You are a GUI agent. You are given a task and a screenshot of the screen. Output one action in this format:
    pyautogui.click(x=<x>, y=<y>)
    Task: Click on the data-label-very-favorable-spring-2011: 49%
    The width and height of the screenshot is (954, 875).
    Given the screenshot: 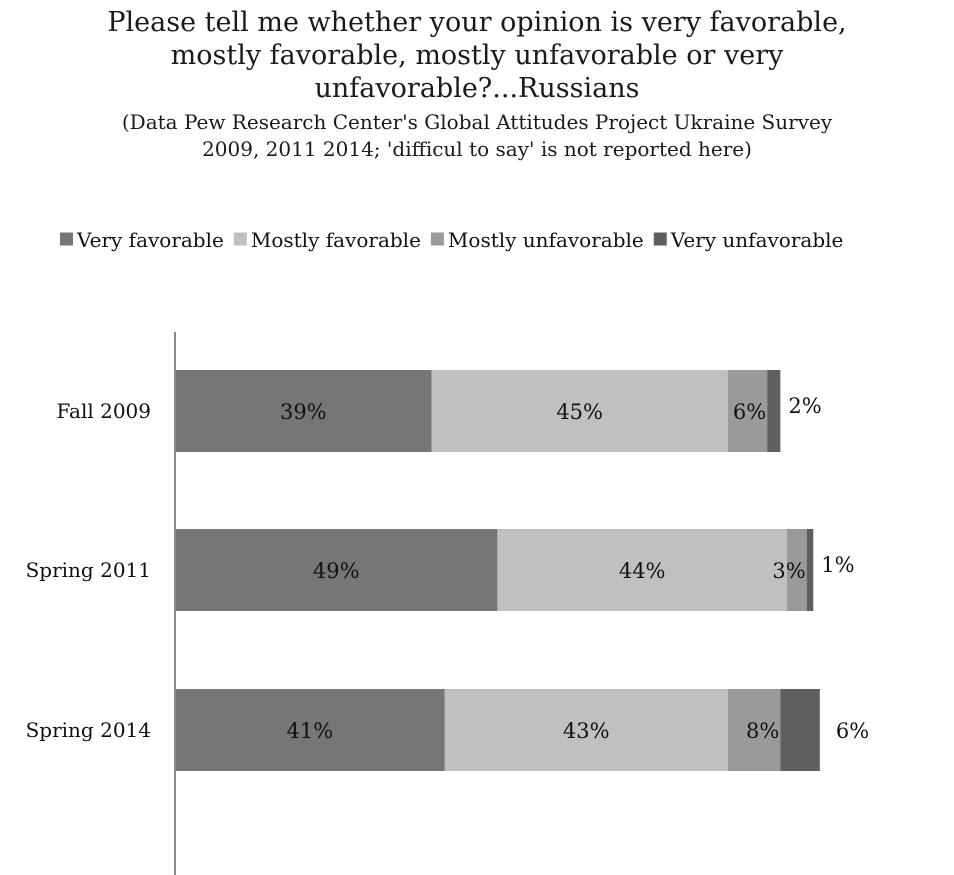 What is the action you would take?
    pyautogui.click(x=336, y=571)
    